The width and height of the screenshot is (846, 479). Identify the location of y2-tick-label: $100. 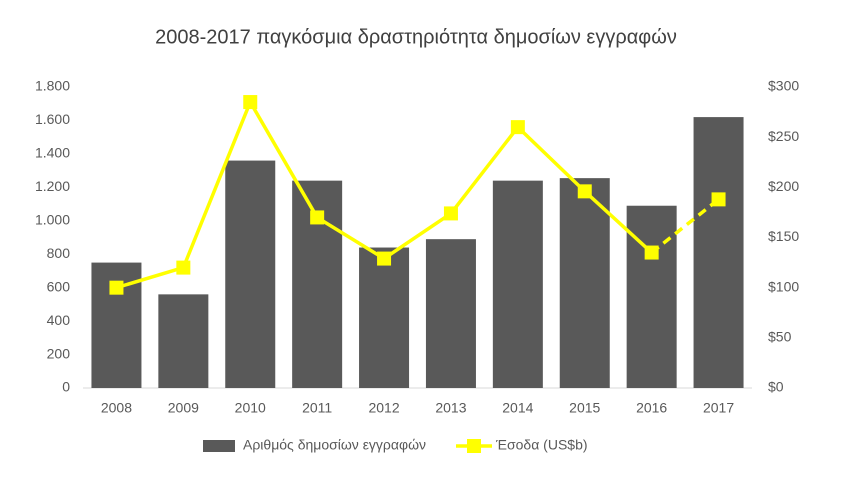
(783, 286).